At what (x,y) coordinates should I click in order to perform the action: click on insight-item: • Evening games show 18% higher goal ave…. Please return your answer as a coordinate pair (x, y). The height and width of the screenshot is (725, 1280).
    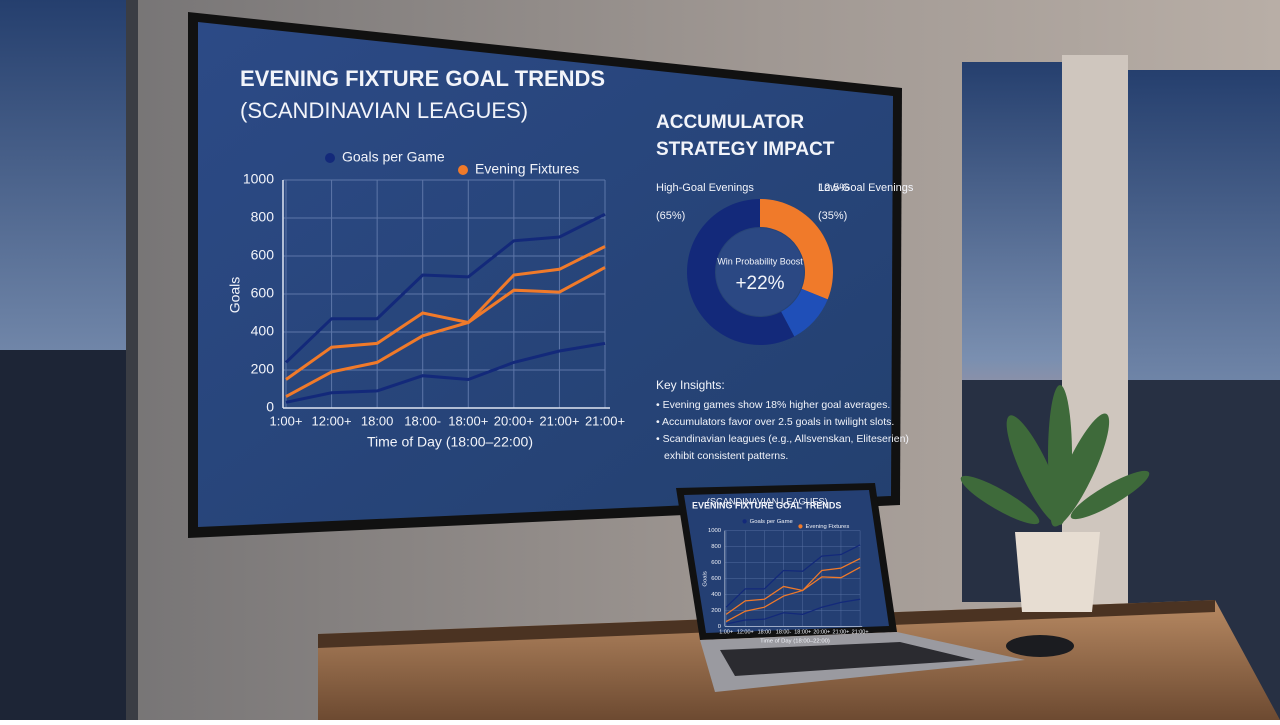
    Looking at the image, I should click on (773, 405).